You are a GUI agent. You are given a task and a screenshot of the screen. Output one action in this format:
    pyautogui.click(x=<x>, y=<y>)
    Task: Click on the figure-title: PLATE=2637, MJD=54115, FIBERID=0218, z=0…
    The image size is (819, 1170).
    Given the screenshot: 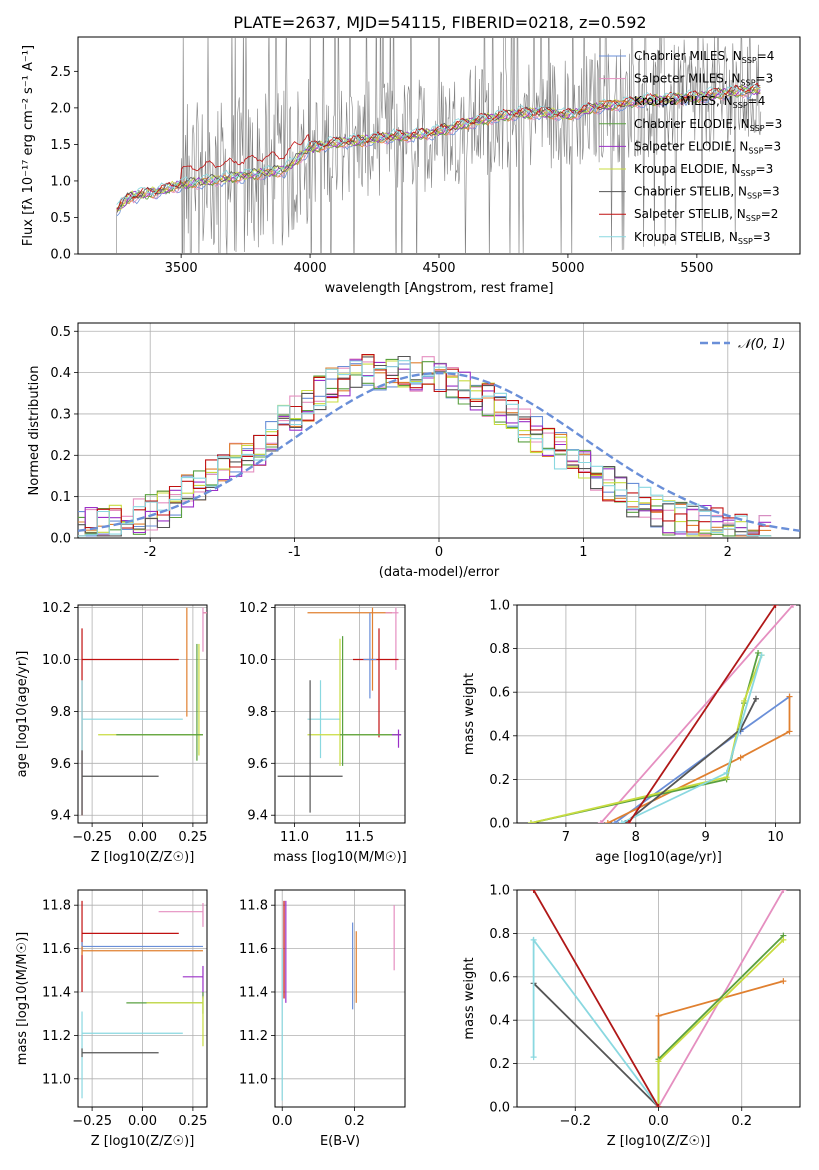 What is the action you would take?
    pyautogui.click(x=439, y=22)
    